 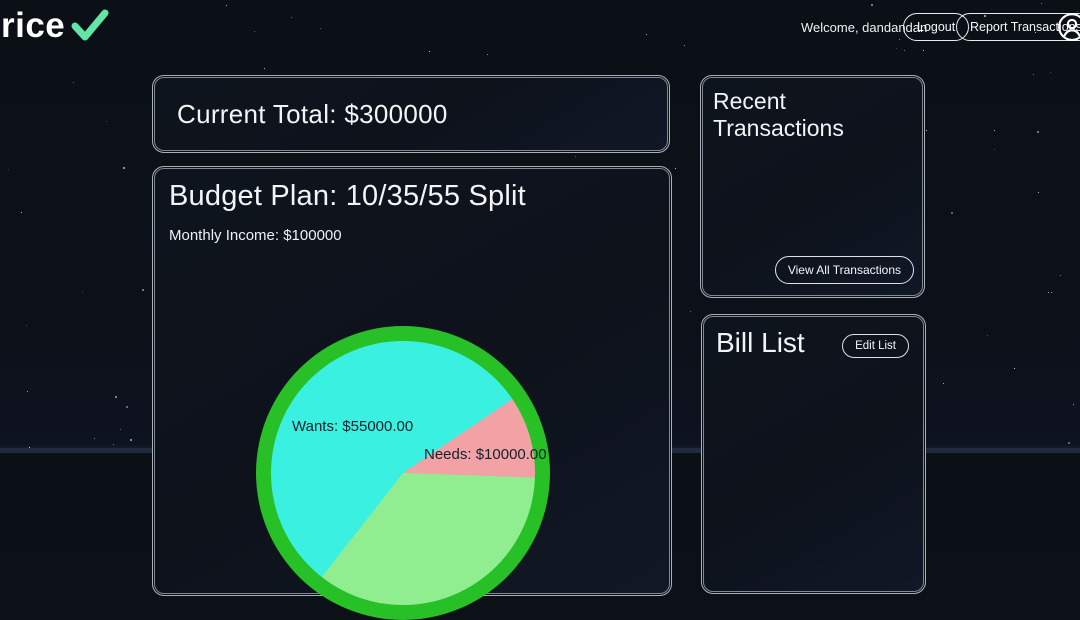 I want to click on budget-plan-title: Budget Plan: 10/35/55 Split, so click(x=347, y=196).